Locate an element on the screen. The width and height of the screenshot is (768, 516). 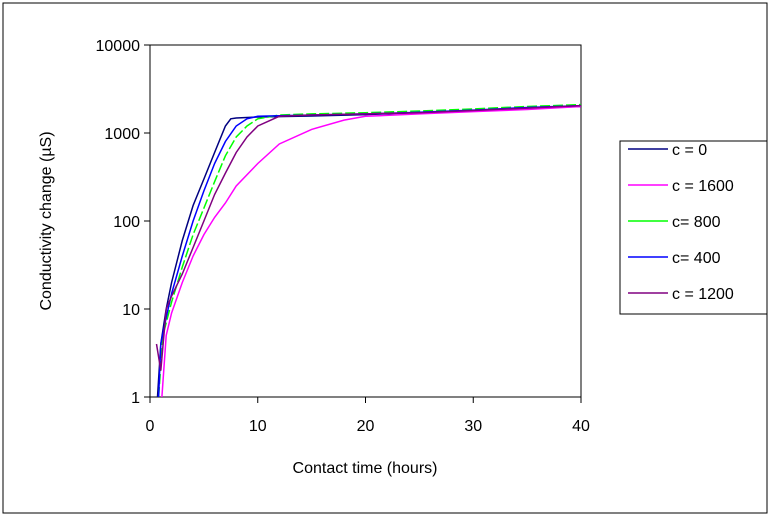
x-tick-label: 0 is located at coordinates (150, 426).